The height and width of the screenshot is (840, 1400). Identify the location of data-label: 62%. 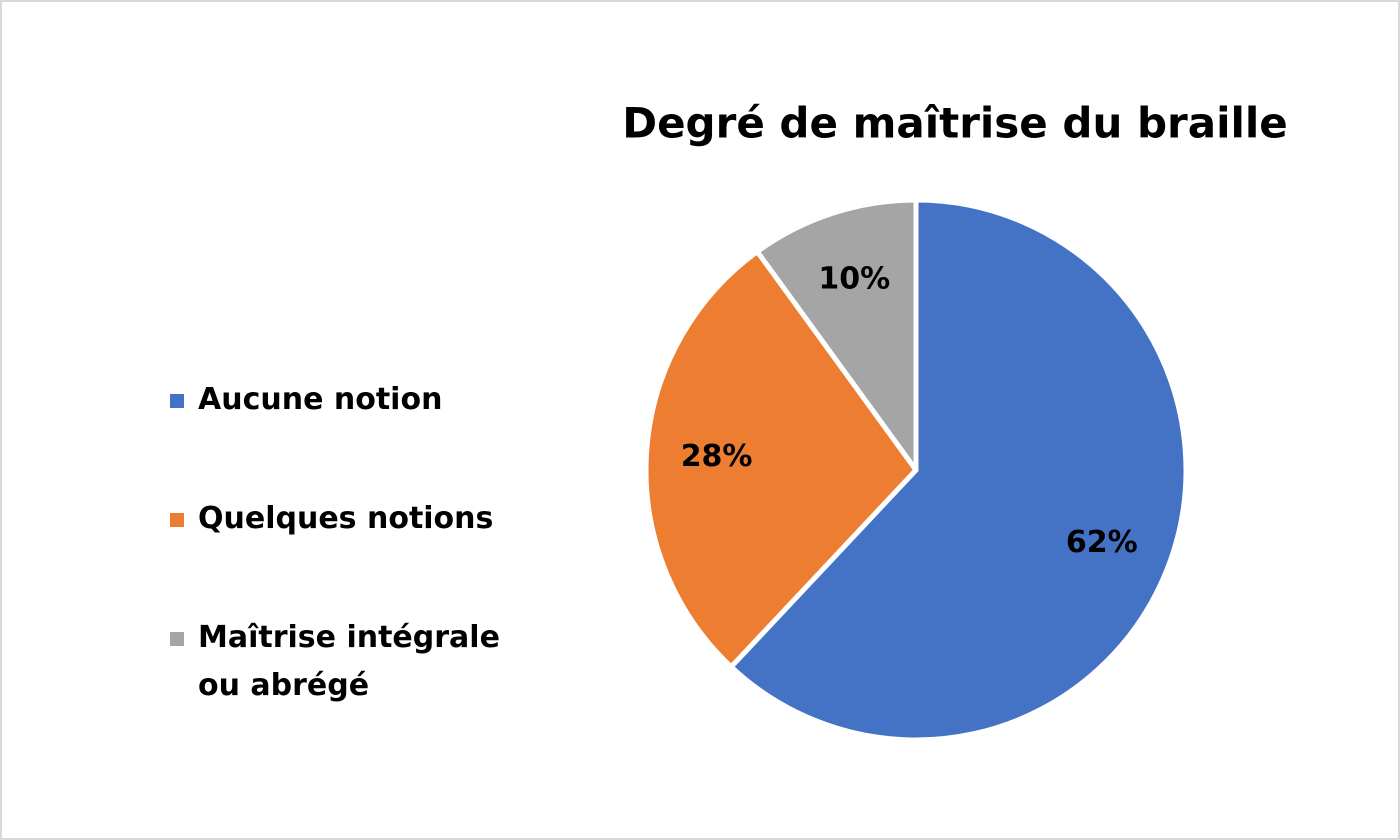
(1102, 542).